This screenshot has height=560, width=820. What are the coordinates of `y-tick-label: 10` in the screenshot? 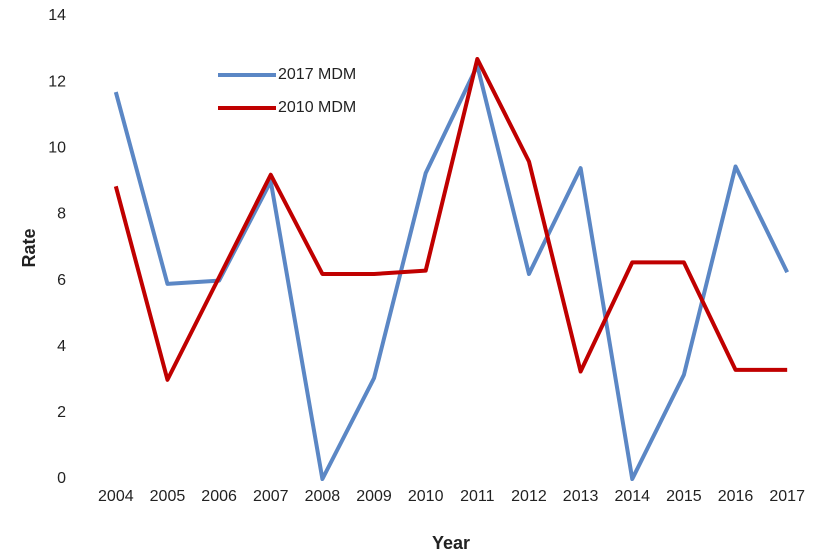 It's located at (57, 148).